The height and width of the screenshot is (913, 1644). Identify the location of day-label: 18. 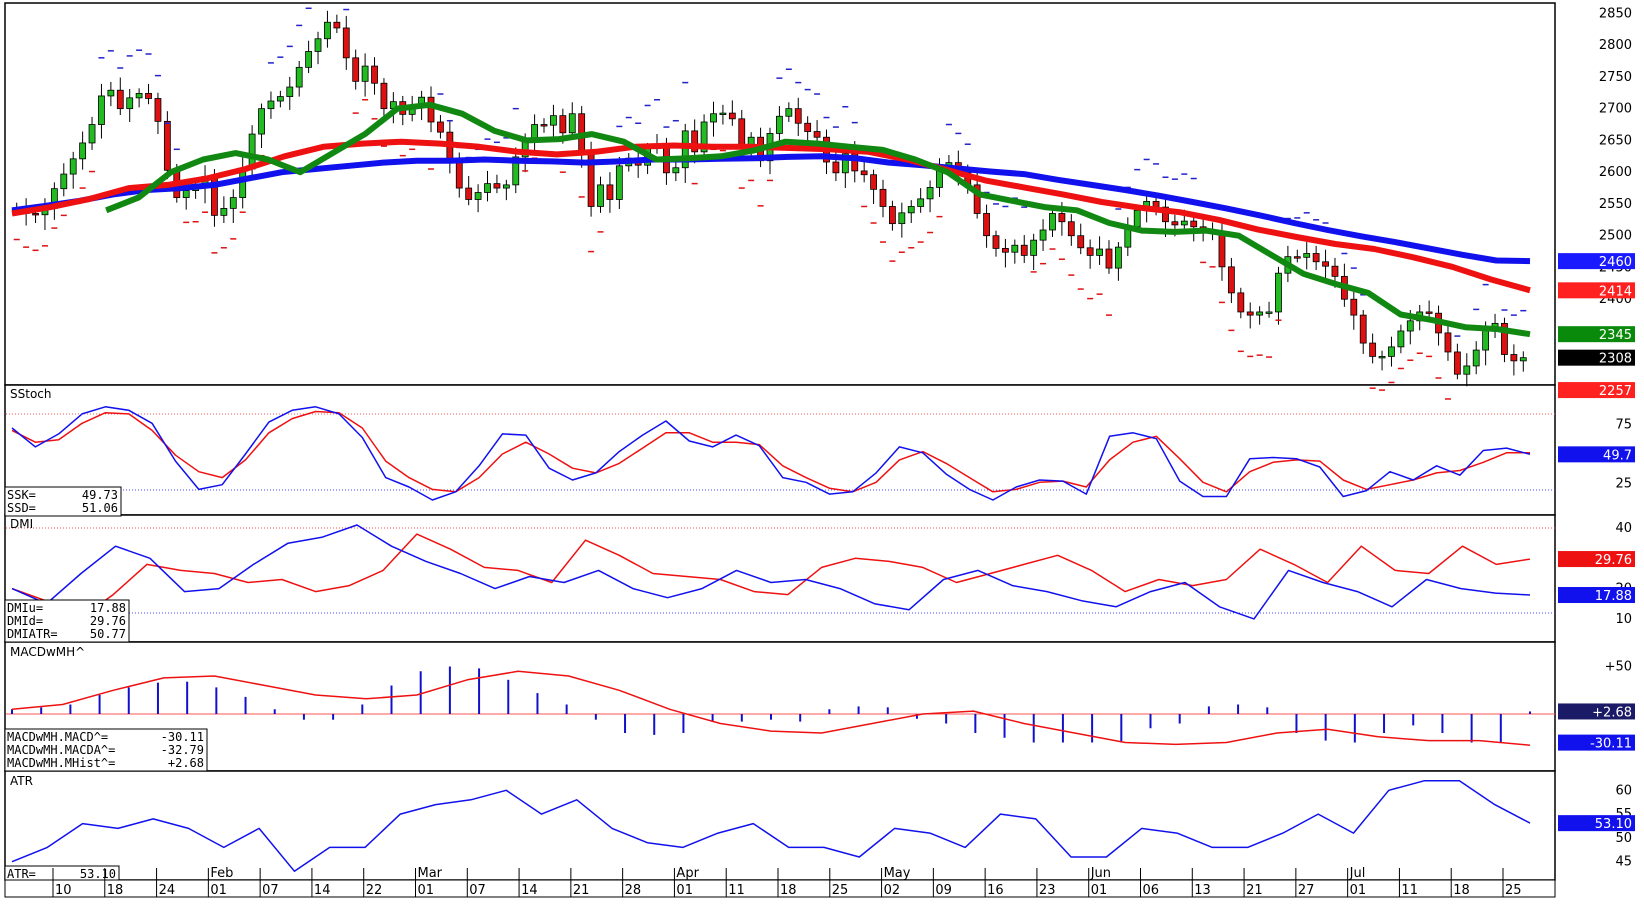
(115, 890).